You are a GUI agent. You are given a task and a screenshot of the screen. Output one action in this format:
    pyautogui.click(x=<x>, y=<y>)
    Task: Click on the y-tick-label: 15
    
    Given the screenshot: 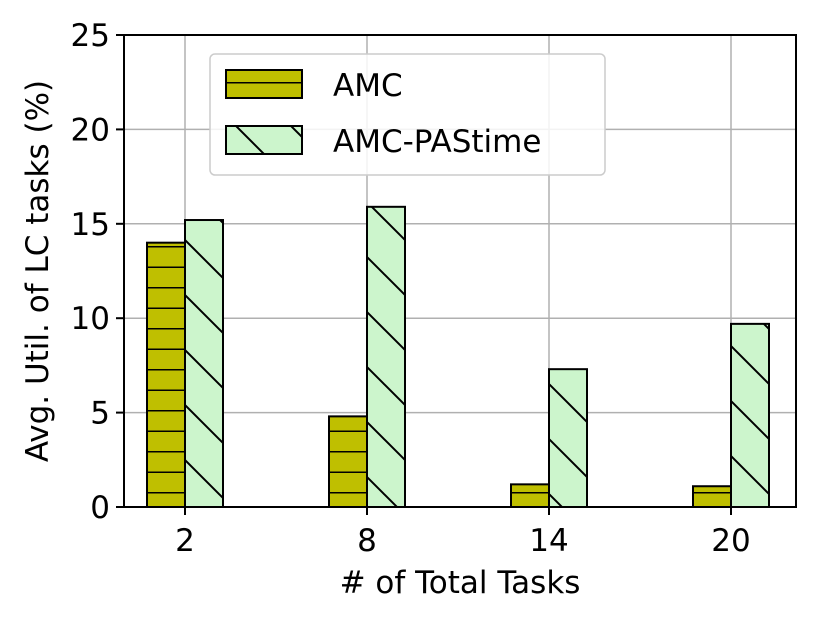 What is the action you would take?
    pyautogui.click(x=90, y=225)
    